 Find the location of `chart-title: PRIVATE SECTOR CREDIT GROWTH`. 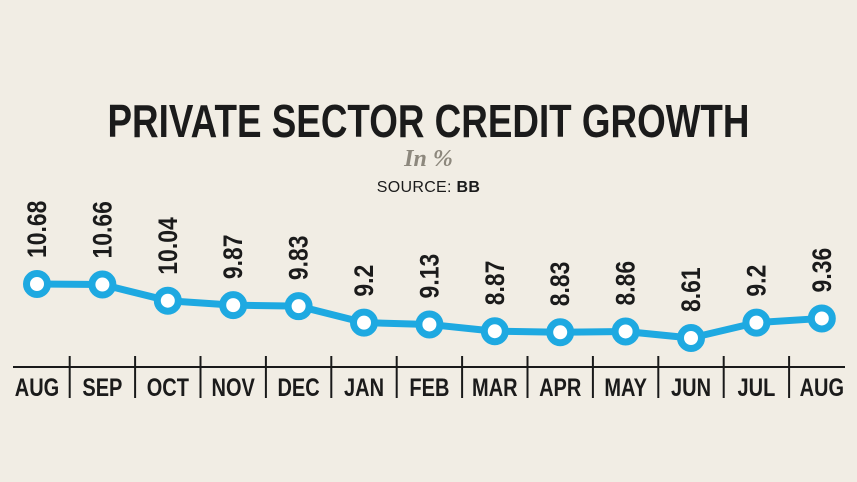

chart-title: PRIVATE SECTOR CREDIT GROWTH is located at coordinates (428, 121).